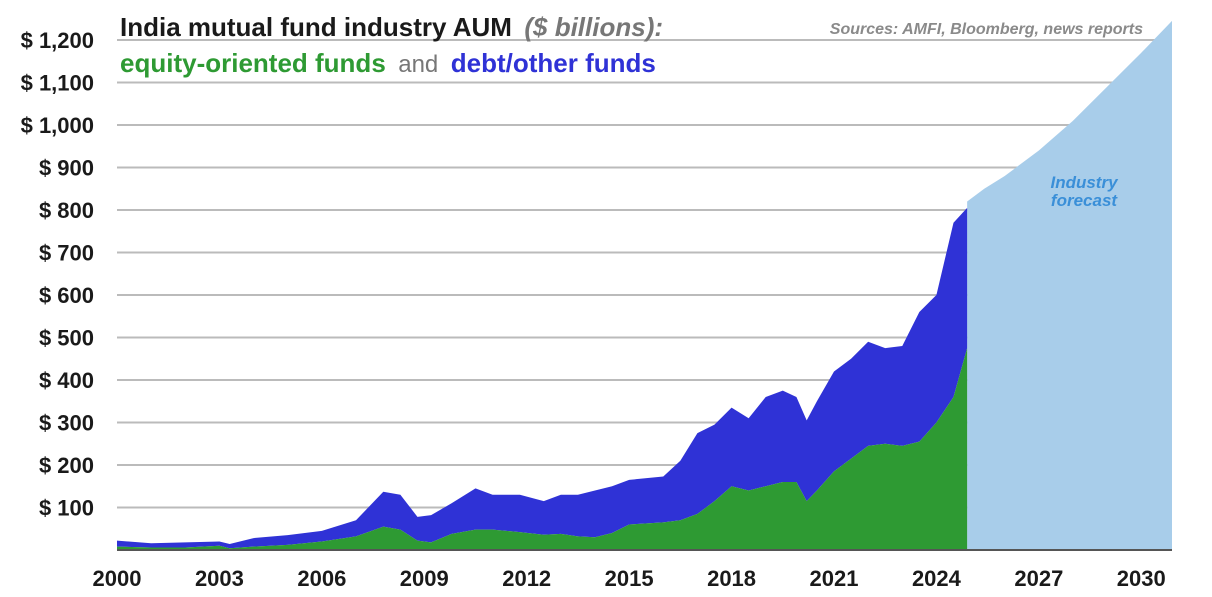 This screenshot has height=597, width=1212. I want to click on x-tick-label: 2018, so click(731, 578).